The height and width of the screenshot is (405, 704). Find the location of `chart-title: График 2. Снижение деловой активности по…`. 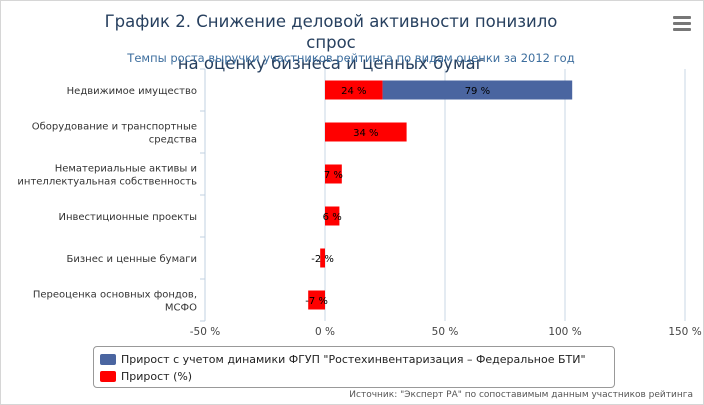

chart-title: График 2. Снижение деловой активности по… is located at coordinates (331, 42).